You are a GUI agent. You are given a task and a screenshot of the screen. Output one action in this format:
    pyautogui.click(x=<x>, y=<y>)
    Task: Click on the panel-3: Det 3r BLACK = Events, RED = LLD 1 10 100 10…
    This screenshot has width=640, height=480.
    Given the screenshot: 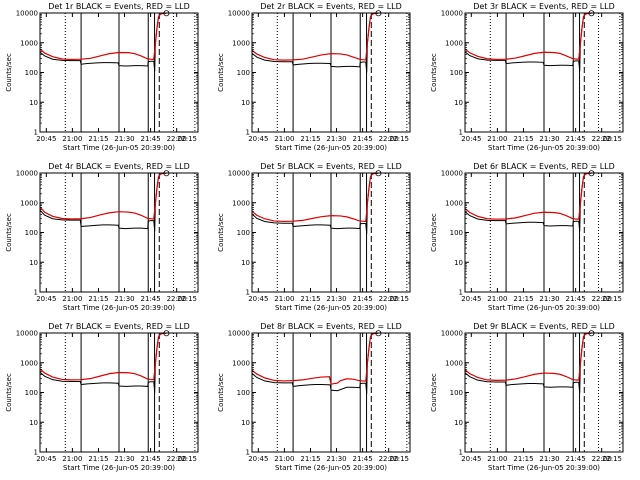 What is the action you would take?
    pyautogui.click(x=527, y=77)
    